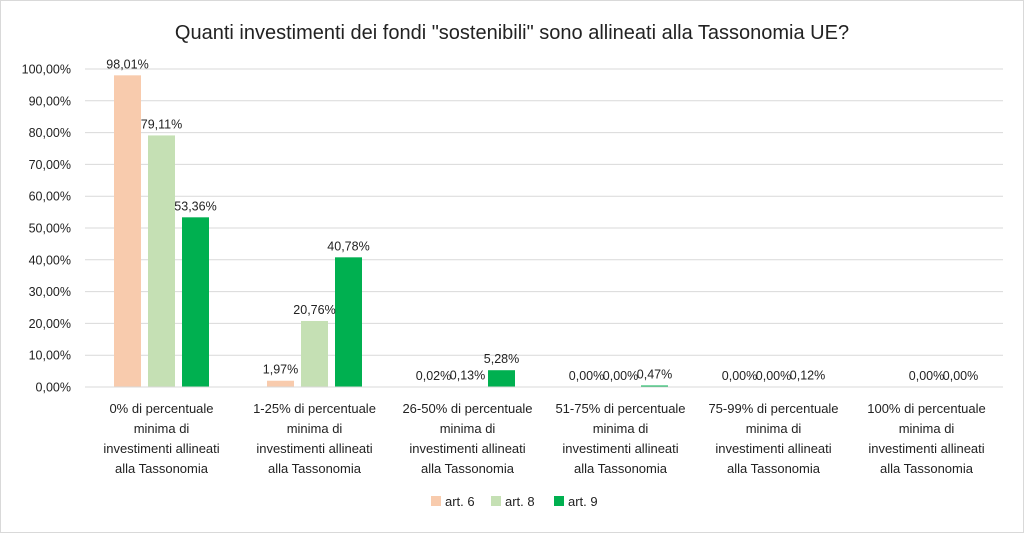 The width and height of the screenshot is (1024, 533). What do you see at coordinates (807, 376) in the screenshot?
I see `data-label: 0,12%` at bounding box center [807, 376].